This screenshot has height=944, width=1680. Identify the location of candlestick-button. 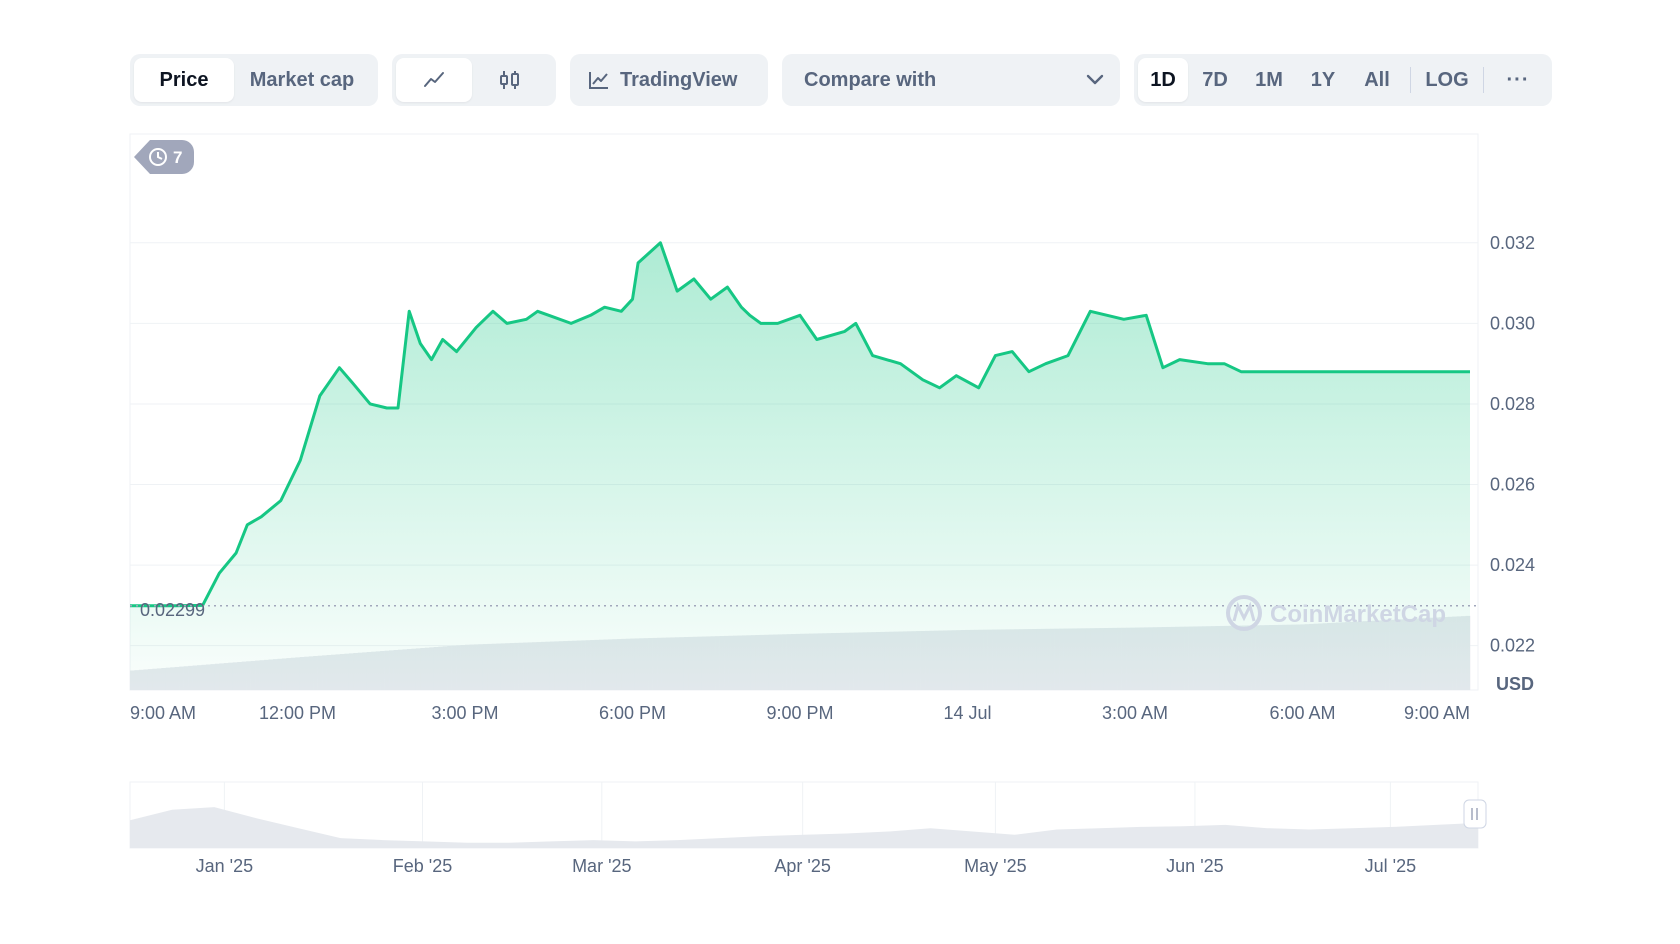
(510, 80).